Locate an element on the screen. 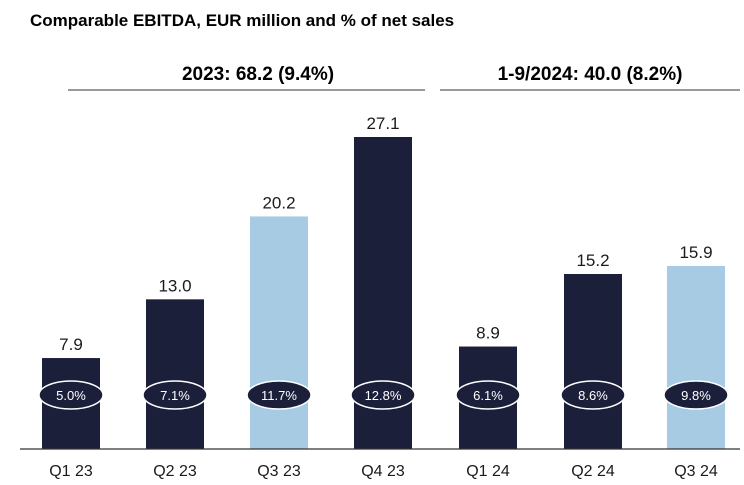  pct-label: 12.8% is located at coordinates (383, 395).